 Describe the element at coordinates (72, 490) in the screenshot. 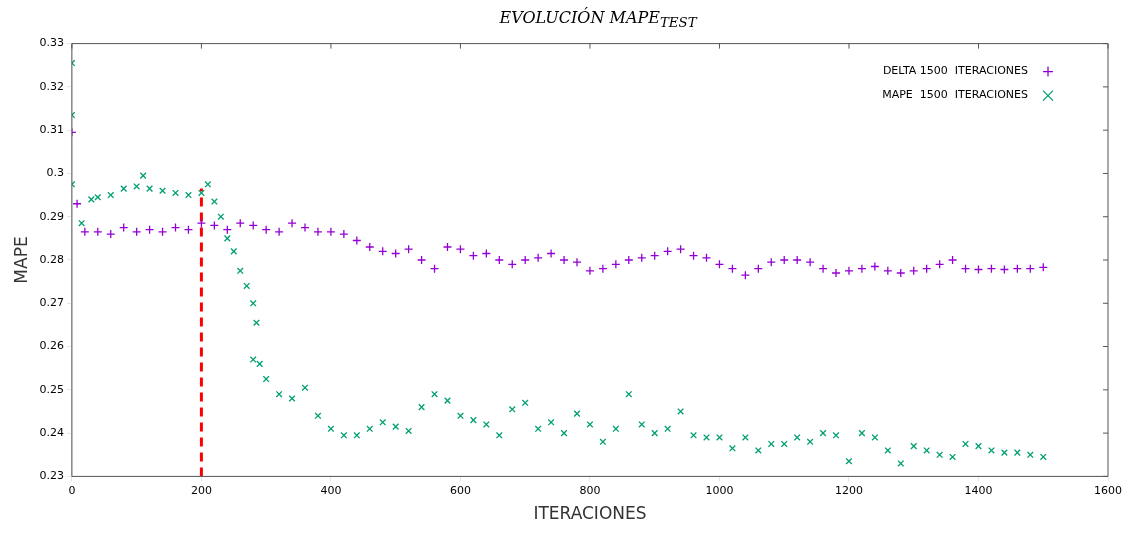

I see `x-tick-label: 0` at that location.